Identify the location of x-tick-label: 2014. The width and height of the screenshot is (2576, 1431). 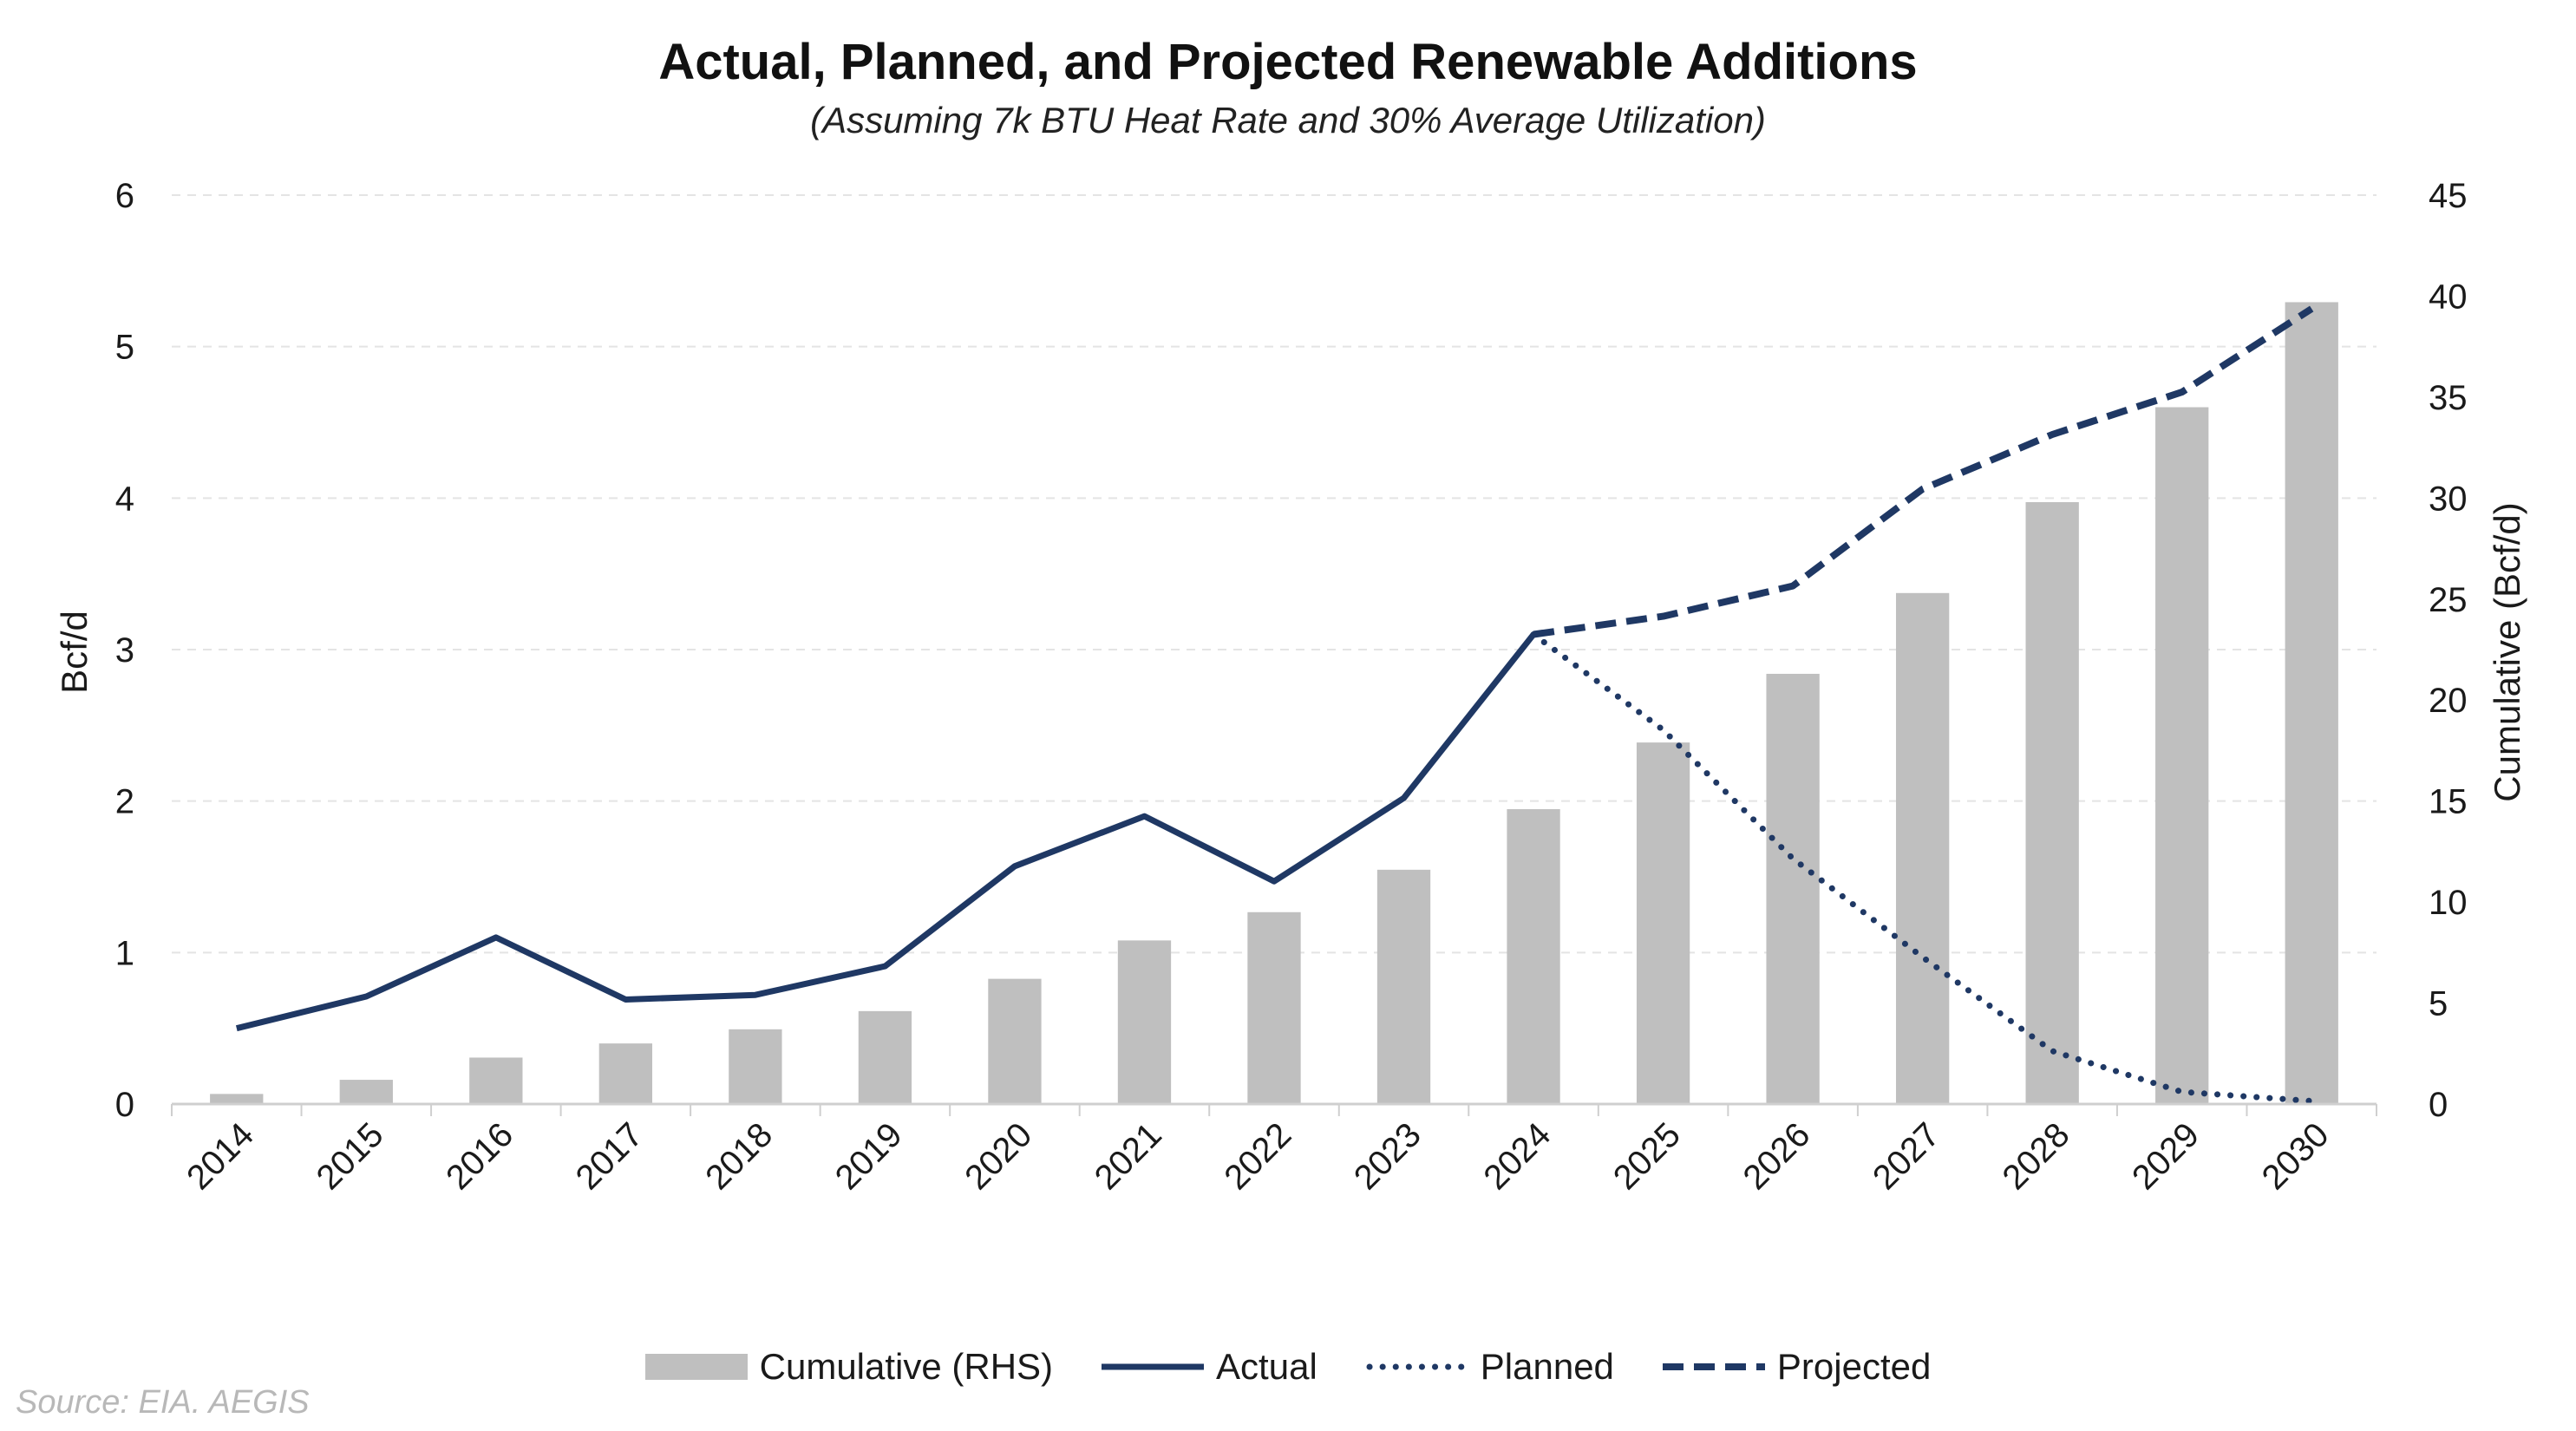
(220, 1156).